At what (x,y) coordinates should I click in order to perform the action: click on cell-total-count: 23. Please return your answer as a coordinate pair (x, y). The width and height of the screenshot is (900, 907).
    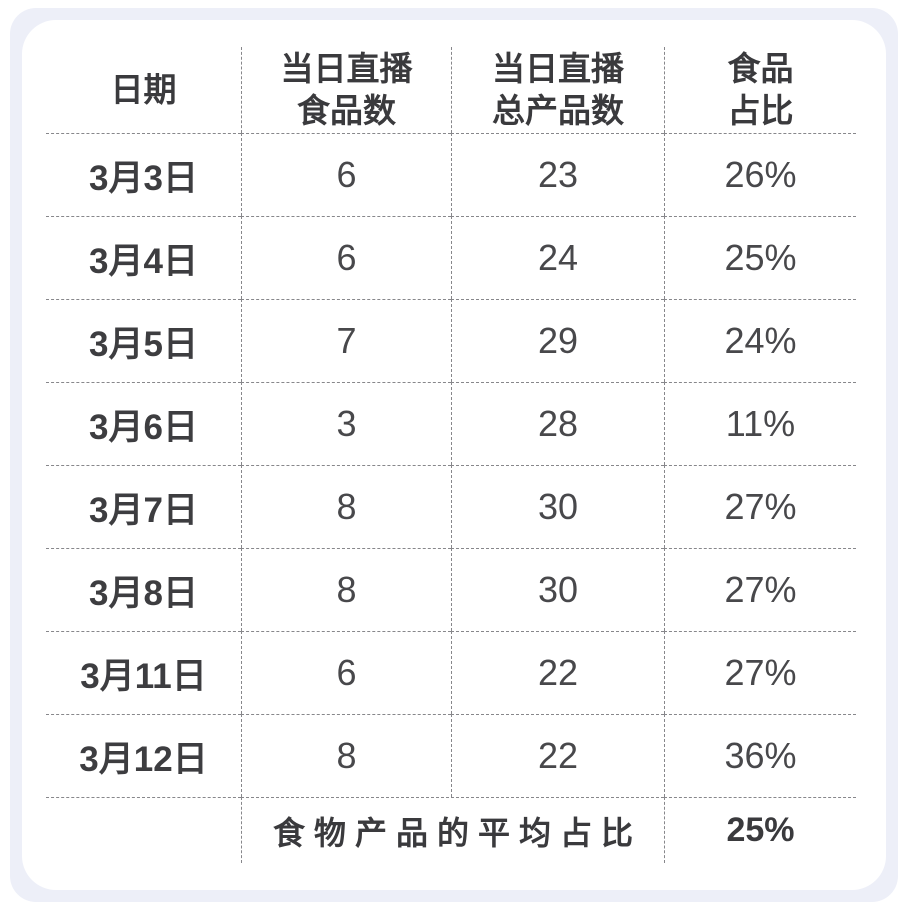
    Looking at the image, I should click on (557, 174).